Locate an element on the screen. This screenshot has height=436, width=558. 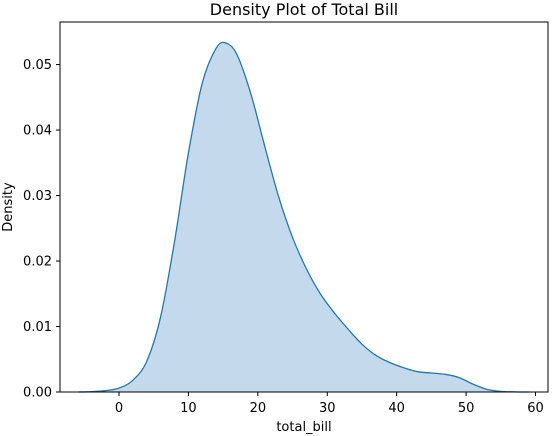
y-tick-label: 0.01 is located at coordinates (37, 327).